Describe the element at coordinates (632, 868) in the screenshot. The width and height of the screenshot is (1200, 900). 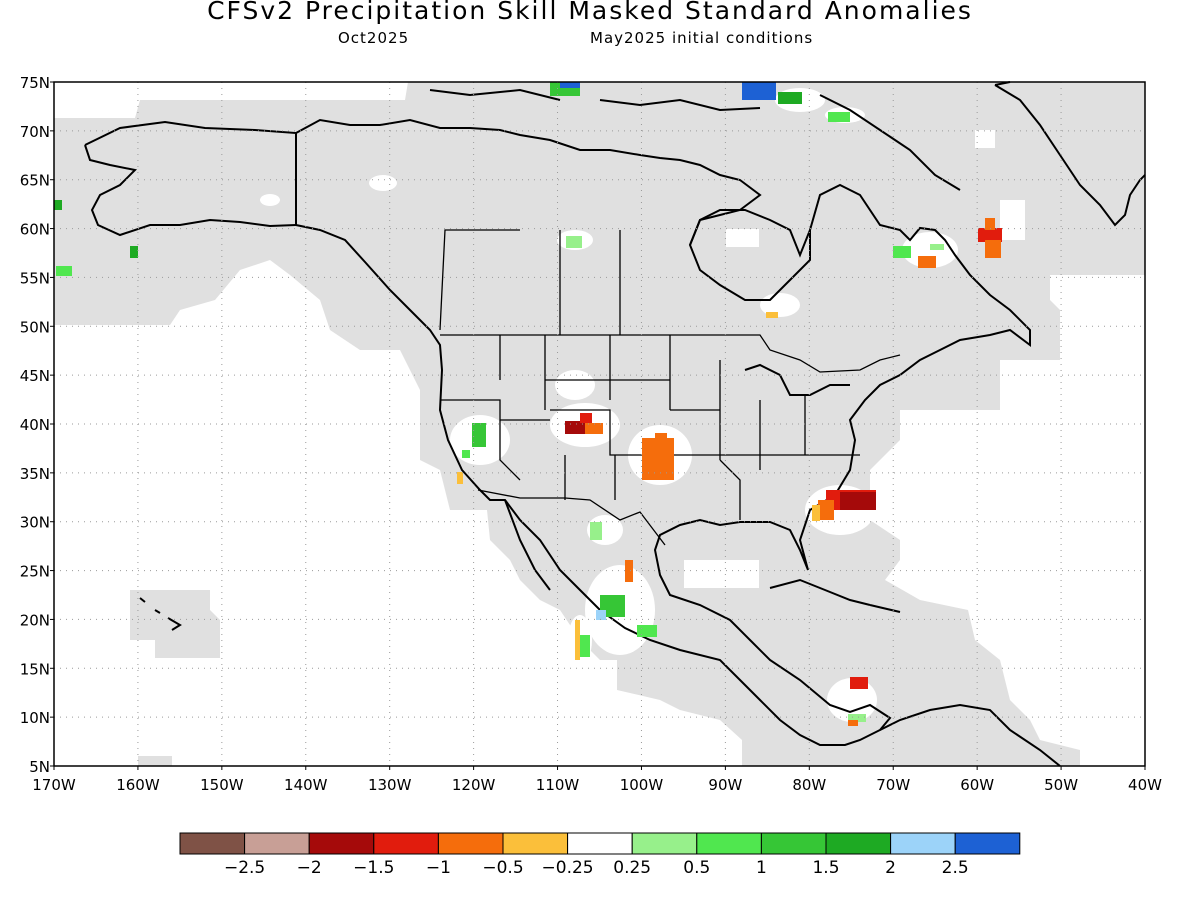
I see `colorbar-label: 0.25` at that location.